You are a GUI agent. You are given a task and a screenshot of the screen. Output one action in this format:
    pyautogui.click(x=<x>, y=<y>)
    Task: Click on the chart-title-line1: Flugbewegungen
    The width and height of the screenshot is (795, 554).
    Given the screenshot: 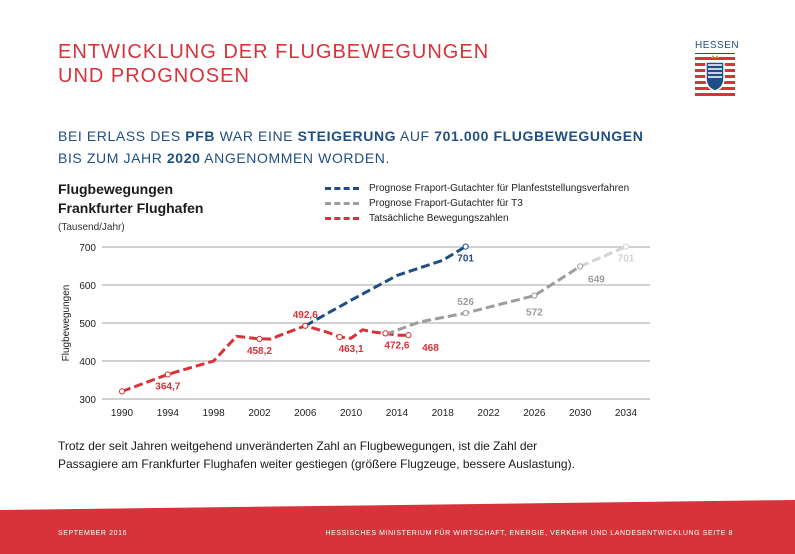 What is the action you would take?
    pyautogui.click(x=116, y=189)
    